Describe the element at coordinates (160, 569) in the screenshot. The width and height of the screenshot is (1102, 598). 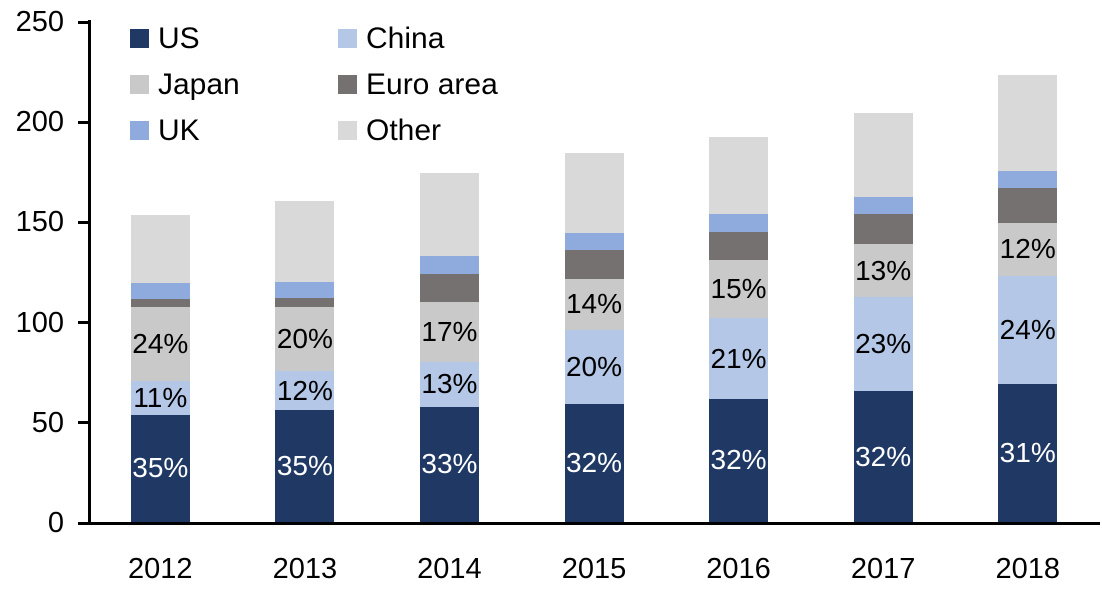
I see `x-axis-category-label: 2012` at that location.